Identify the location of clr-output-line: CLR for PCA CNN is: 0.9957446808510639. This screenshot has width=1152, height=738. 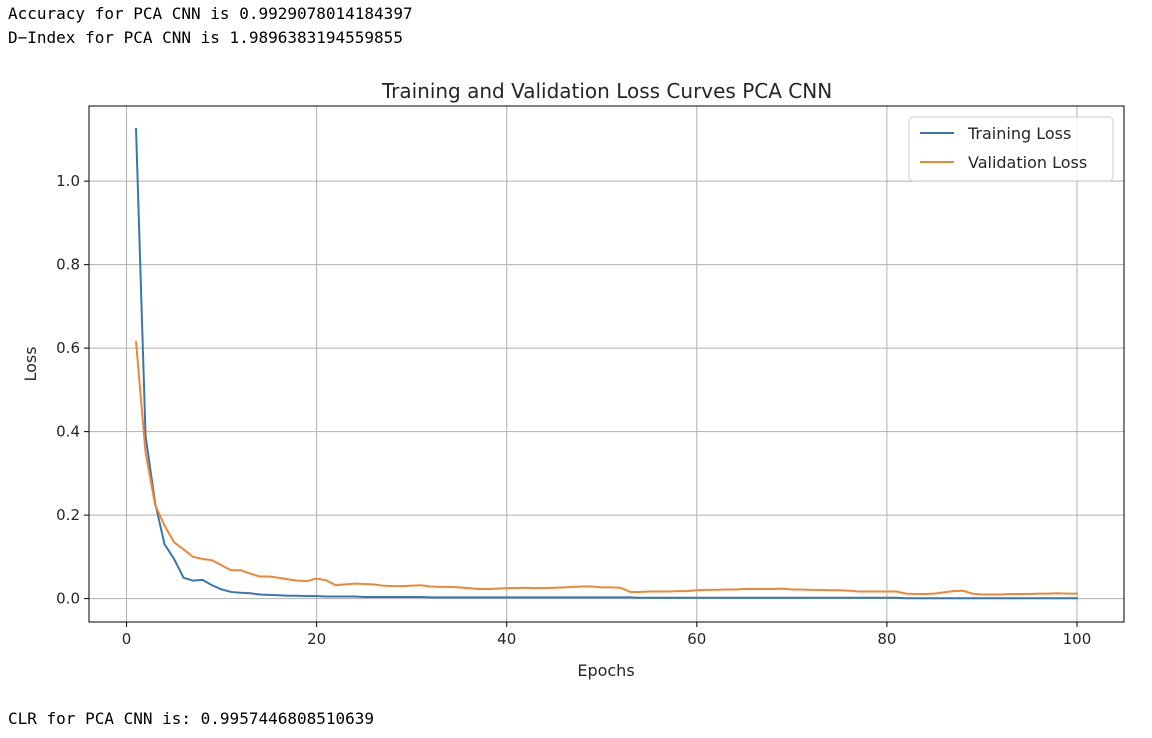
(191, 718).